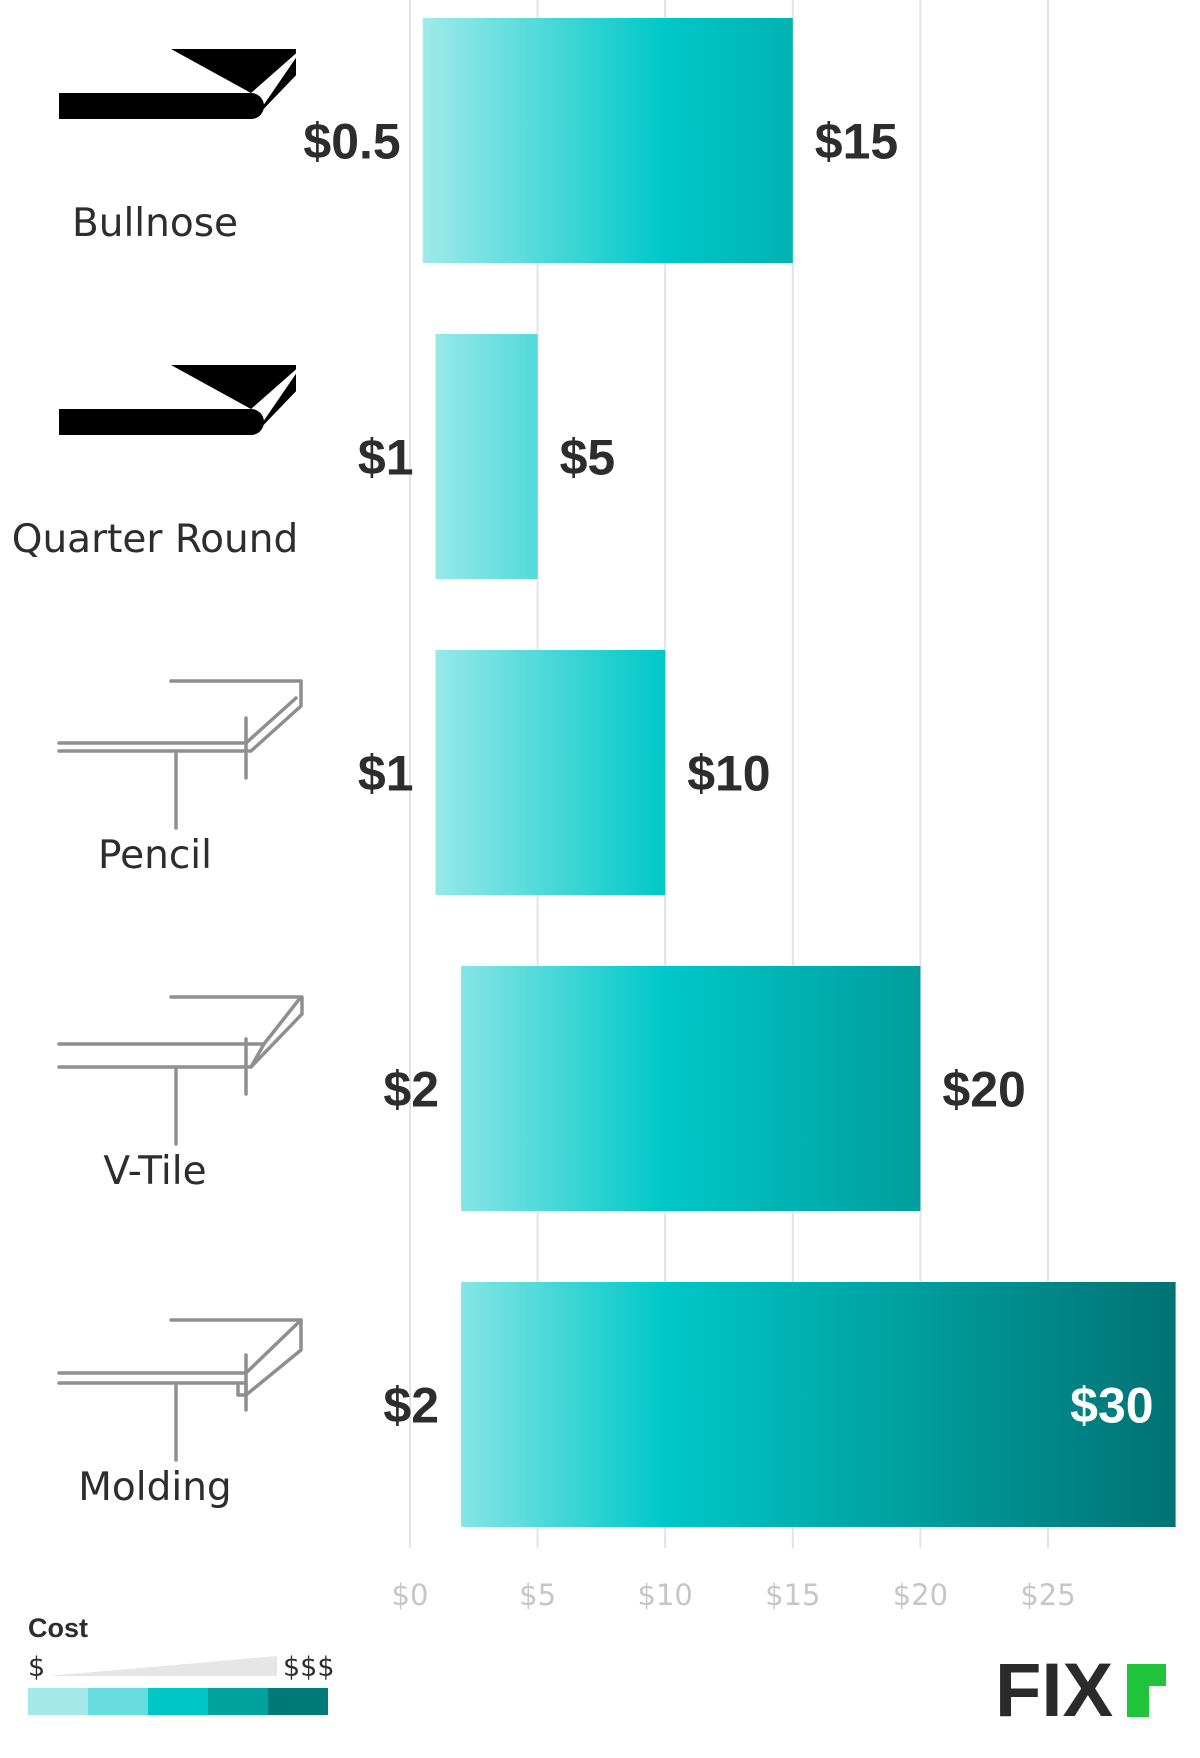  I want to click on legend-wedge, so click(162, 1666).